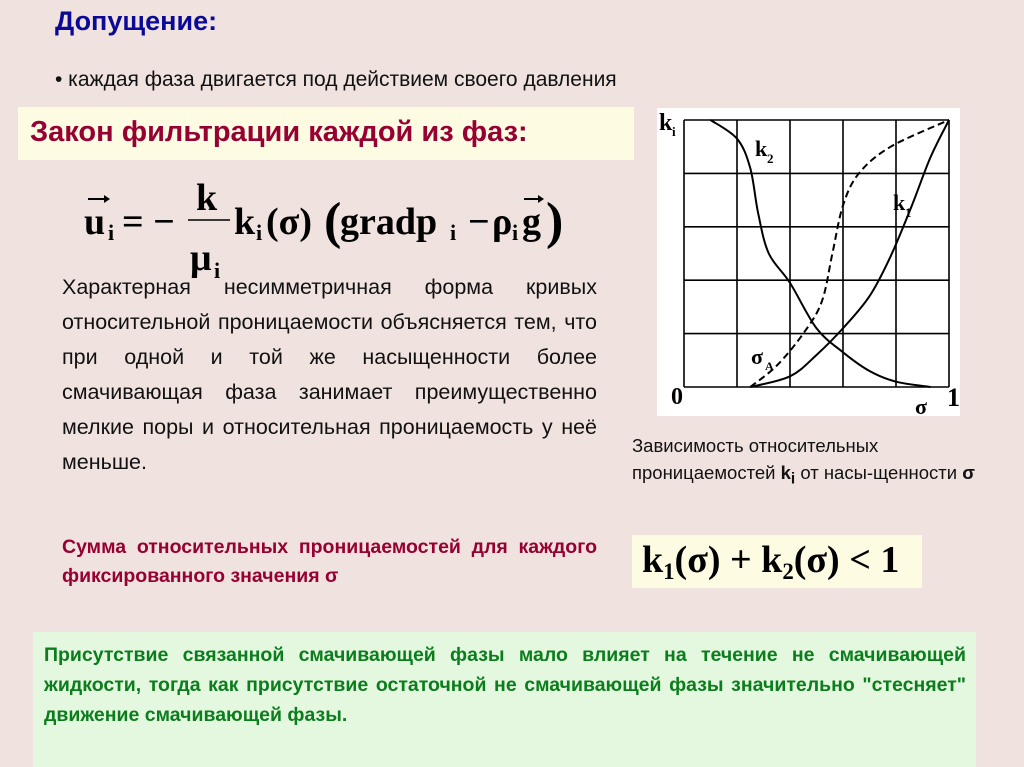 This screenshot has height=767, width=1024. Describe the element at coordinates (279, 132) in the screenshot. I see `law-heading: Закон фильтрации каждой из фаз:` at that location.